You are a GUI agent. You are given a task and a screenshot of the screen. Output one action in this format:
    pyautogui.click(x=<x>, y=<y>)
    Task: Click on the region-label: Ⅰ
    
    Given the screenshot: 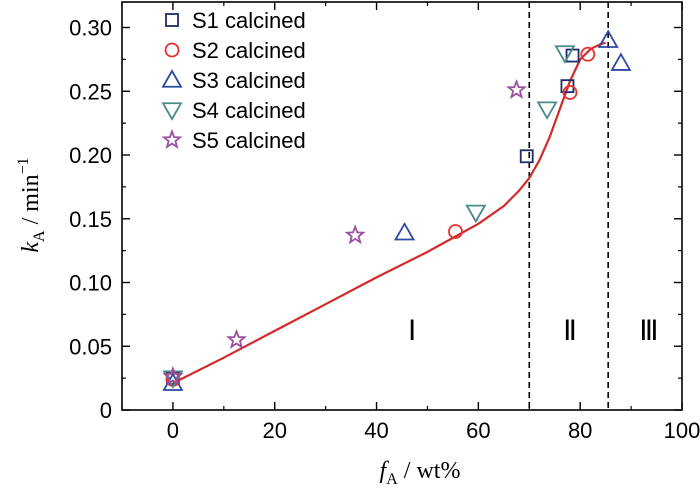 What is the action you would take?
    pyautogui.click(x=412, y=331)
    